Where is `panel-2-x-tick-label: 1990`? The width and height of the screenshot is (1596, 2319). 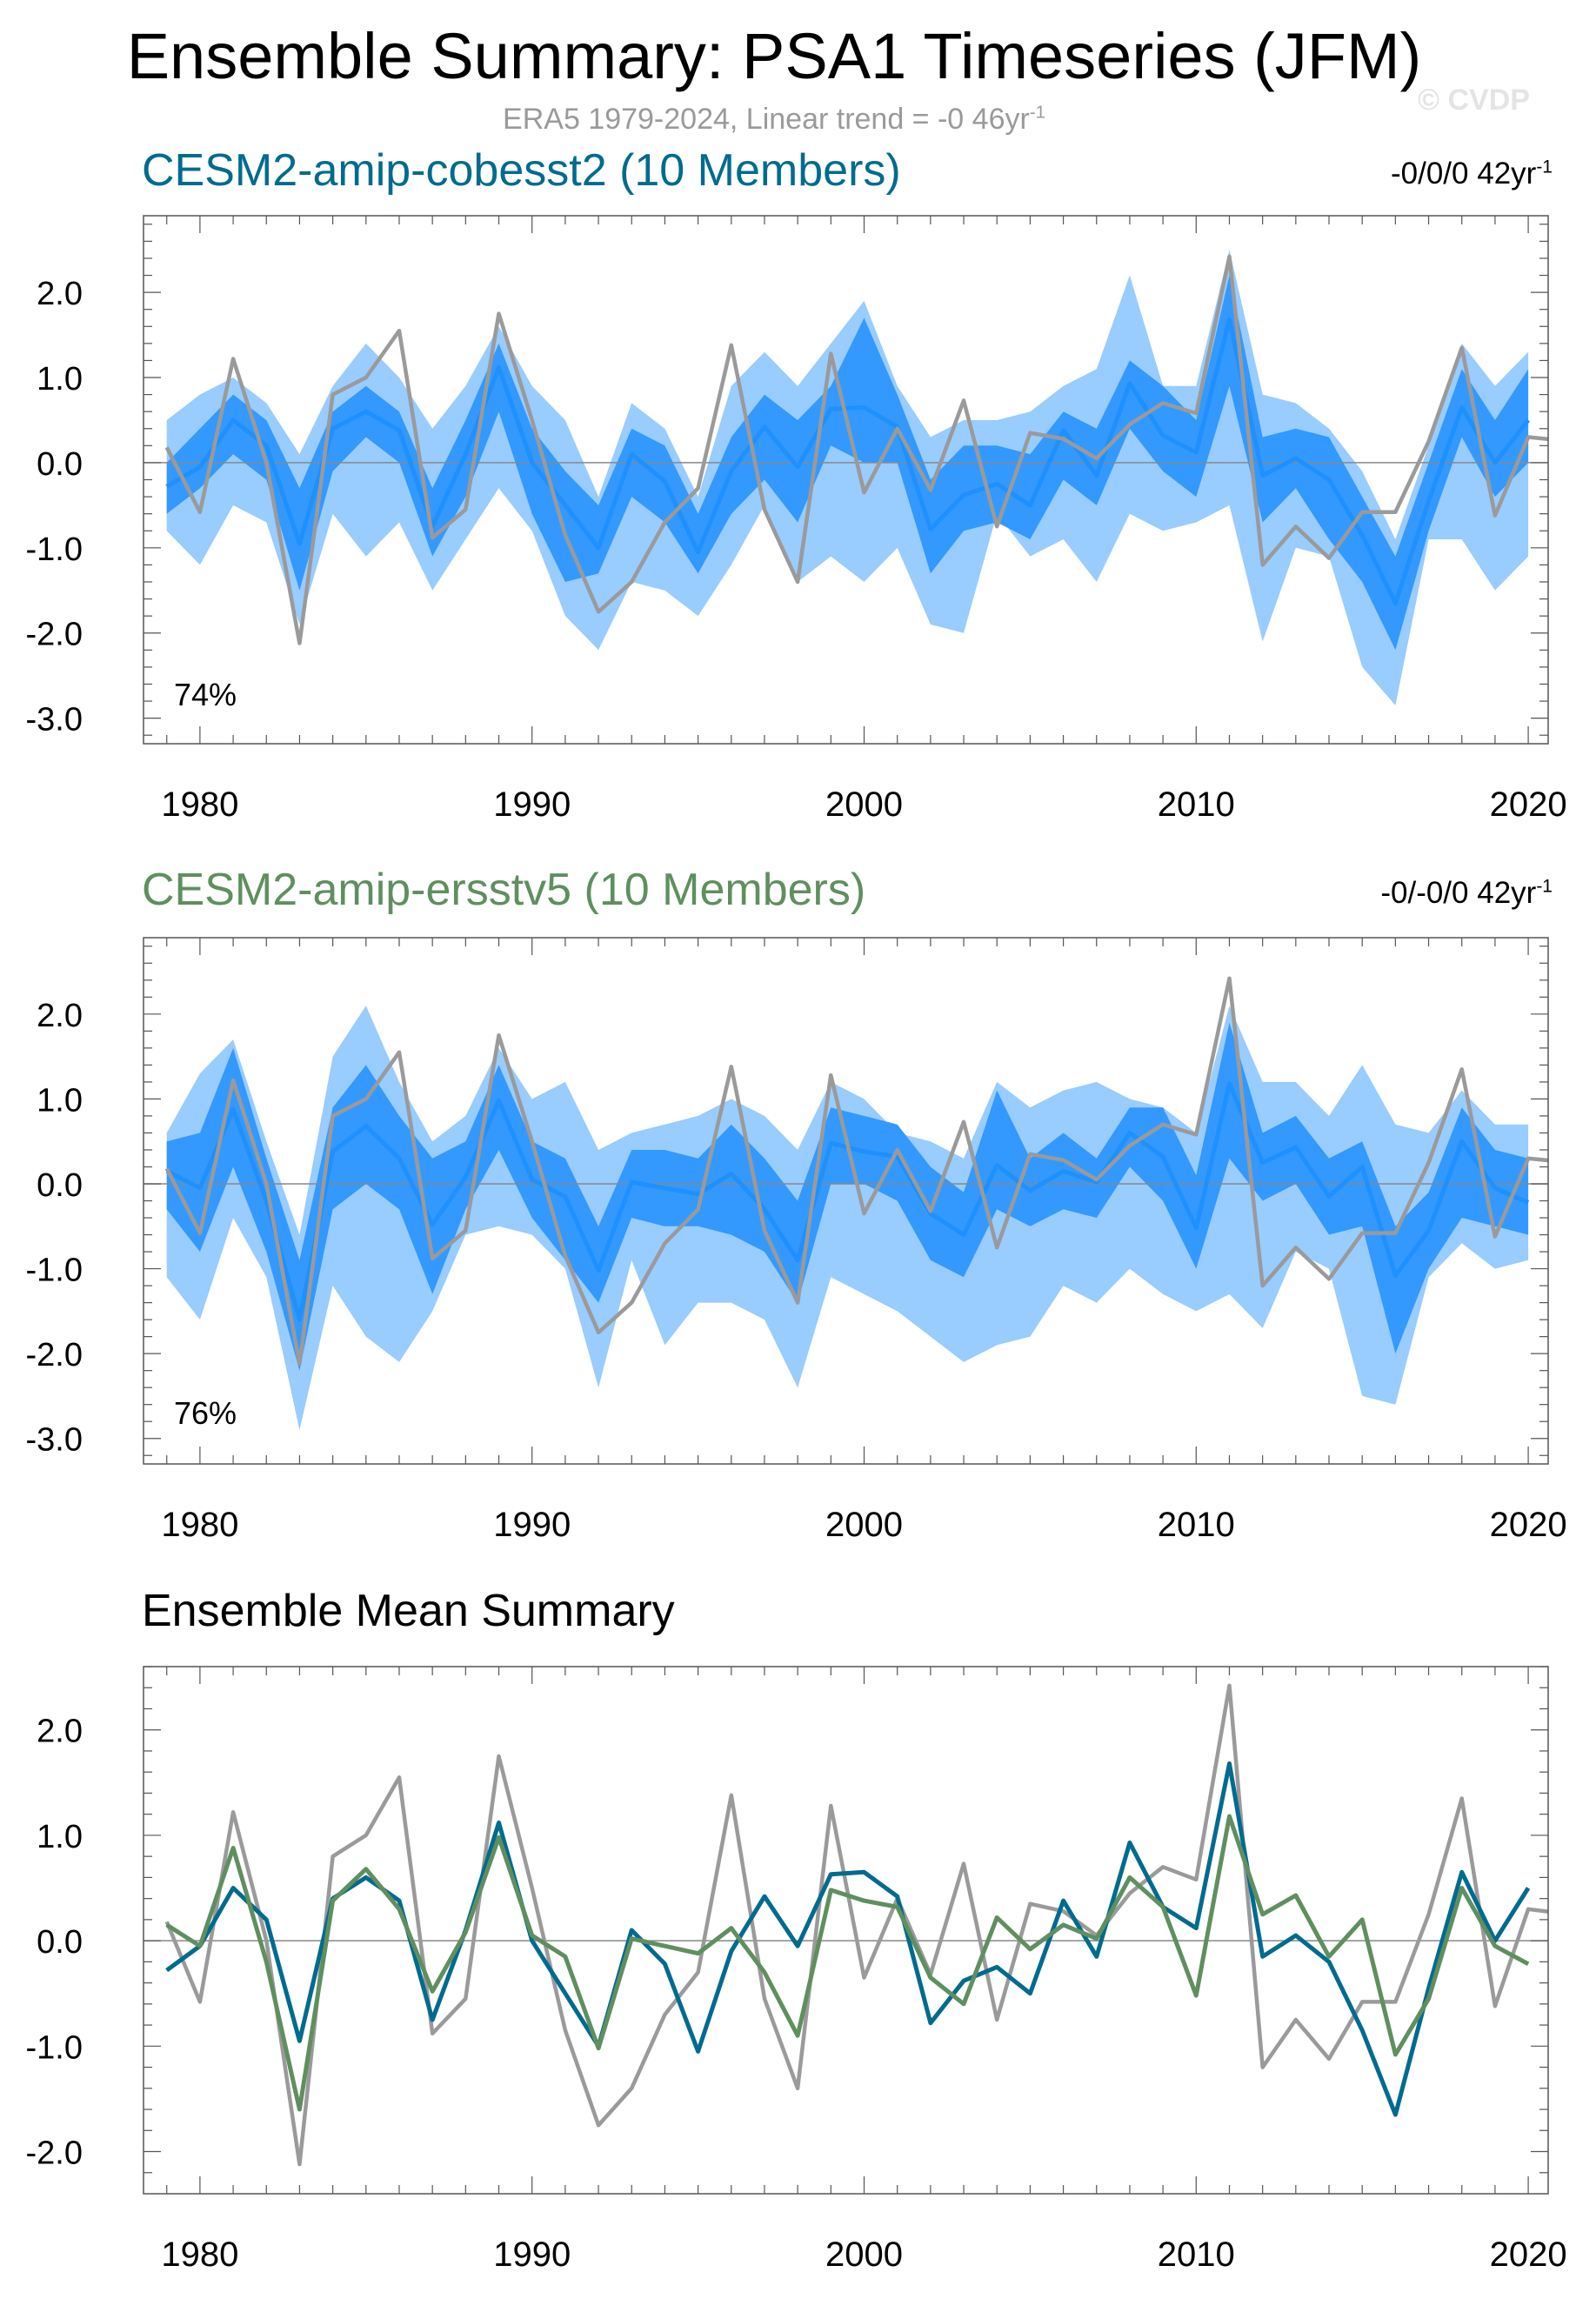
panel-2-x-tick-label: 1990 is located at coordinates (532, 1525).